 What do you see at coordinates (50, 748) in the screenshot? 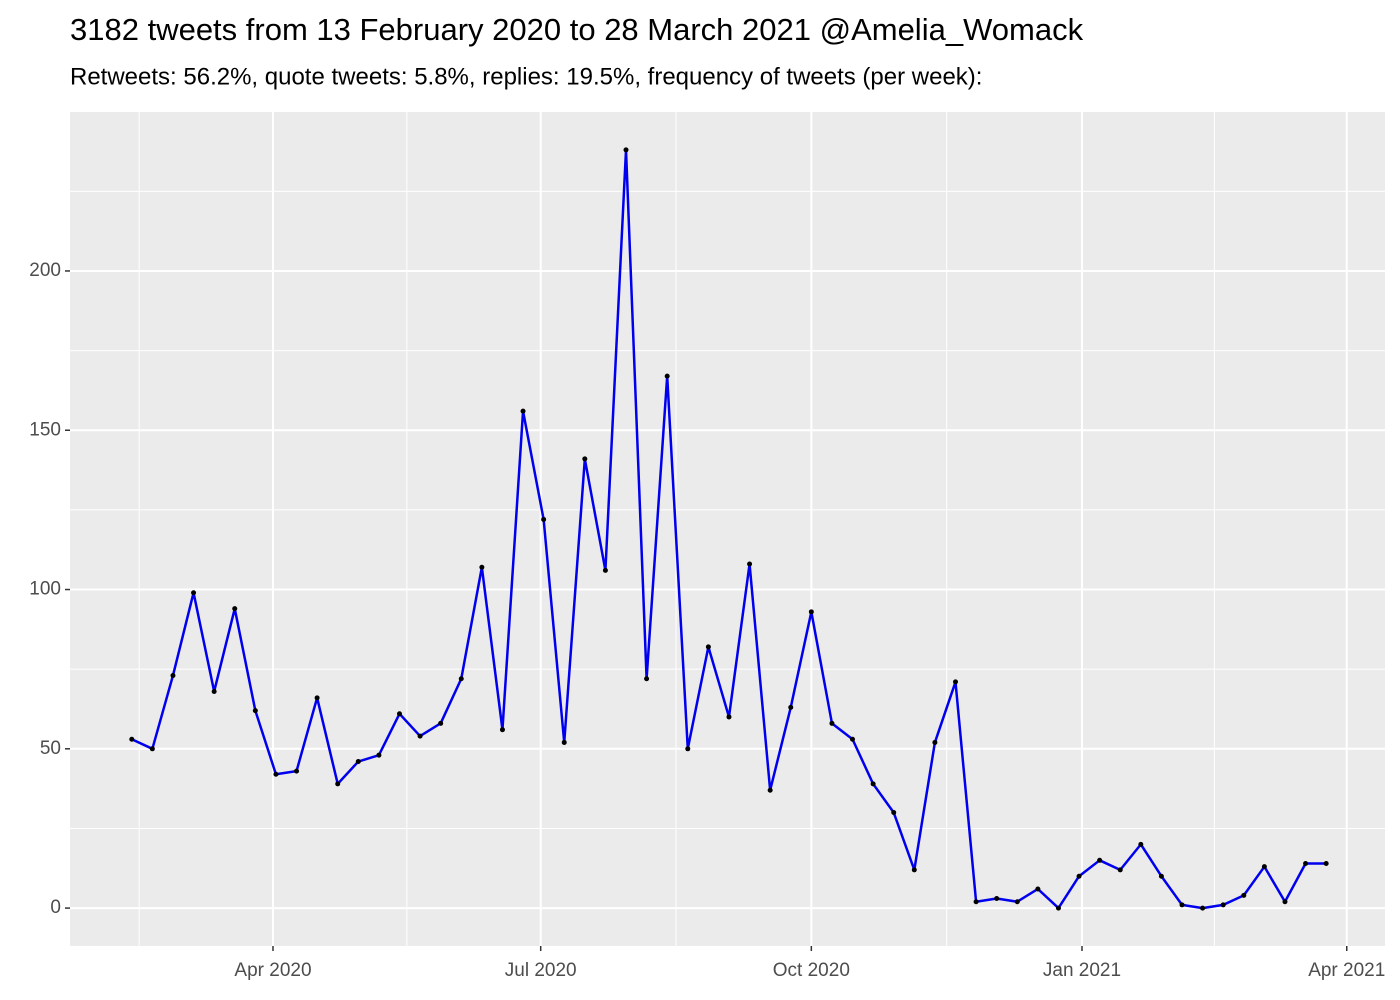
I see `y-tick-label: 50` at bounding box center [50, 748].